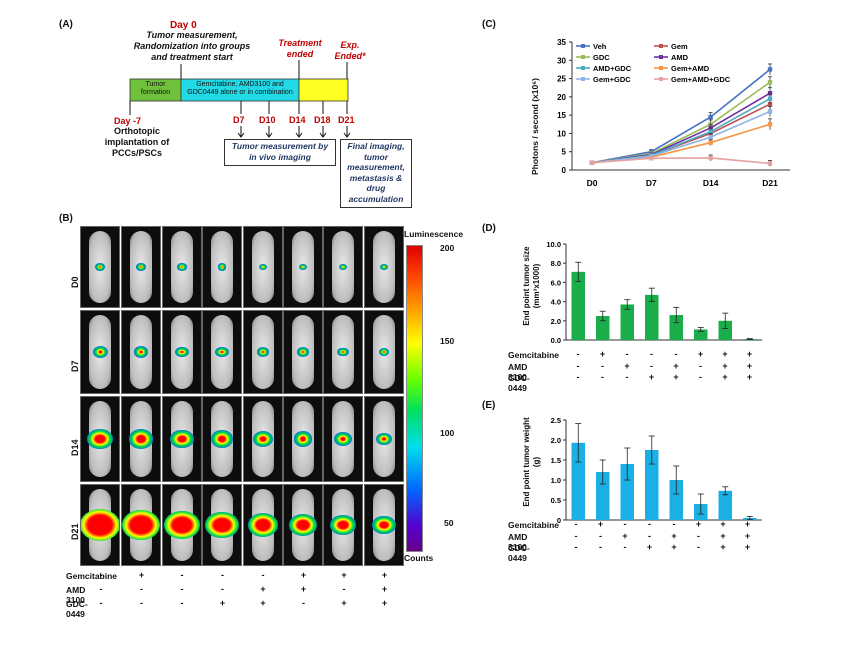 This screenshot has width=850, height=646. I want to click on panel-d-treatment-name: Gemcitabine, so click(534, 355).